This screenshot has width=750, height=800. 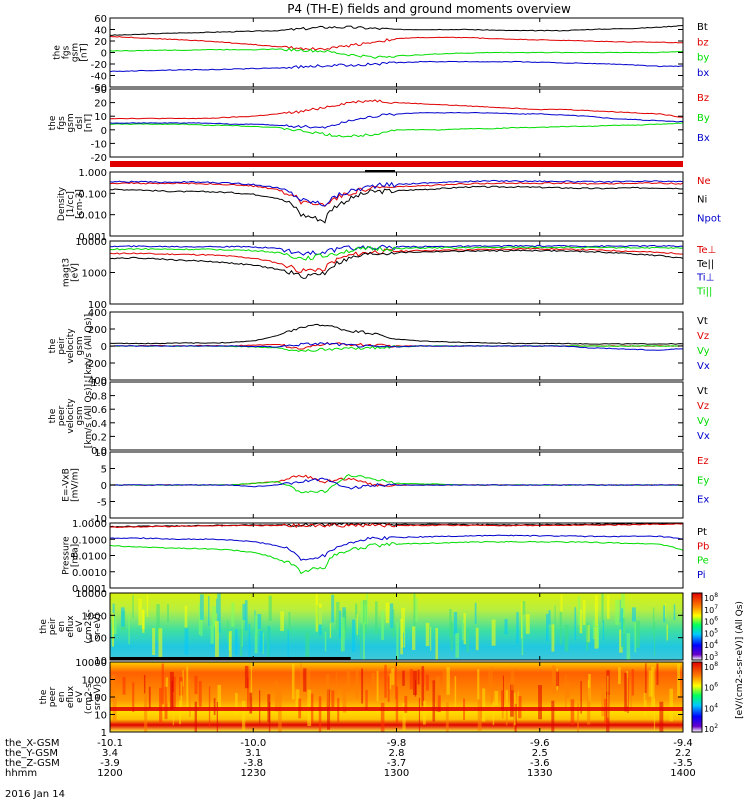 I want to click on panel-fgs_dsl: 30 20 10 0 -10 -20 the fgs gsm dsl [nT] Bz By Bx, so click(x=379, y=124).